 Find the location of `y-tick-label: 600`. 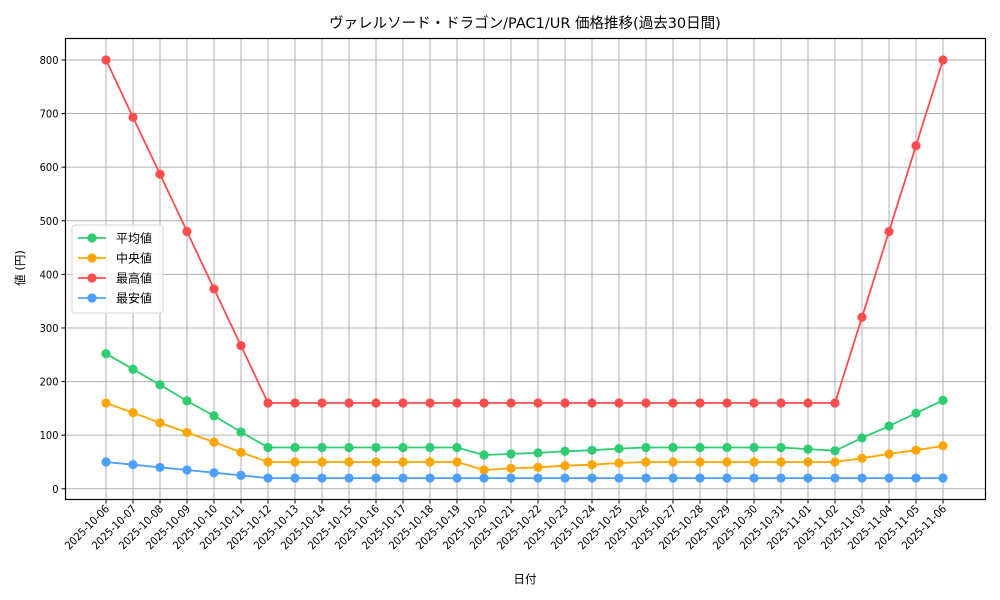

y-tick-label: 600 is located at coordinates (49, 167).